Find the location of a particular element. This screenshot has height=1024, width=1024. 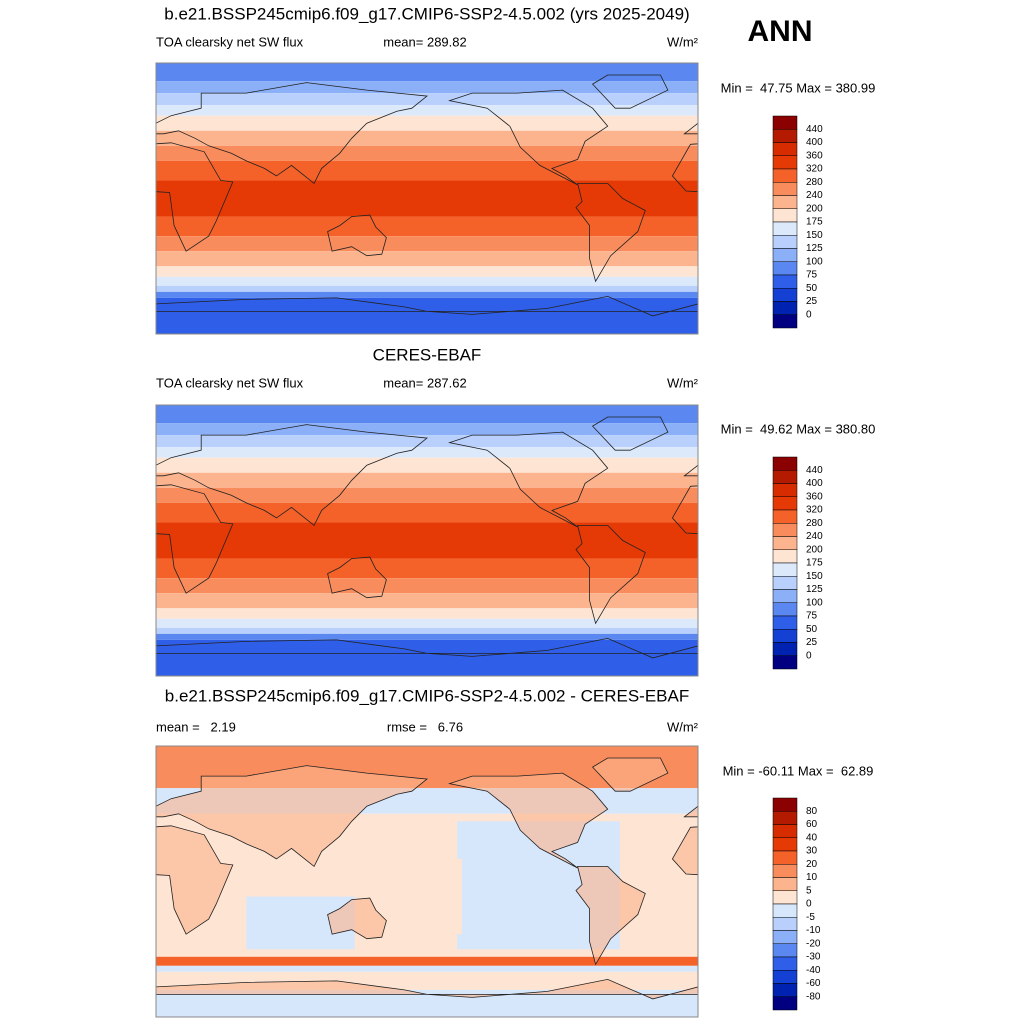

colorbar-label: 60 is located at coordinates (812, 824).